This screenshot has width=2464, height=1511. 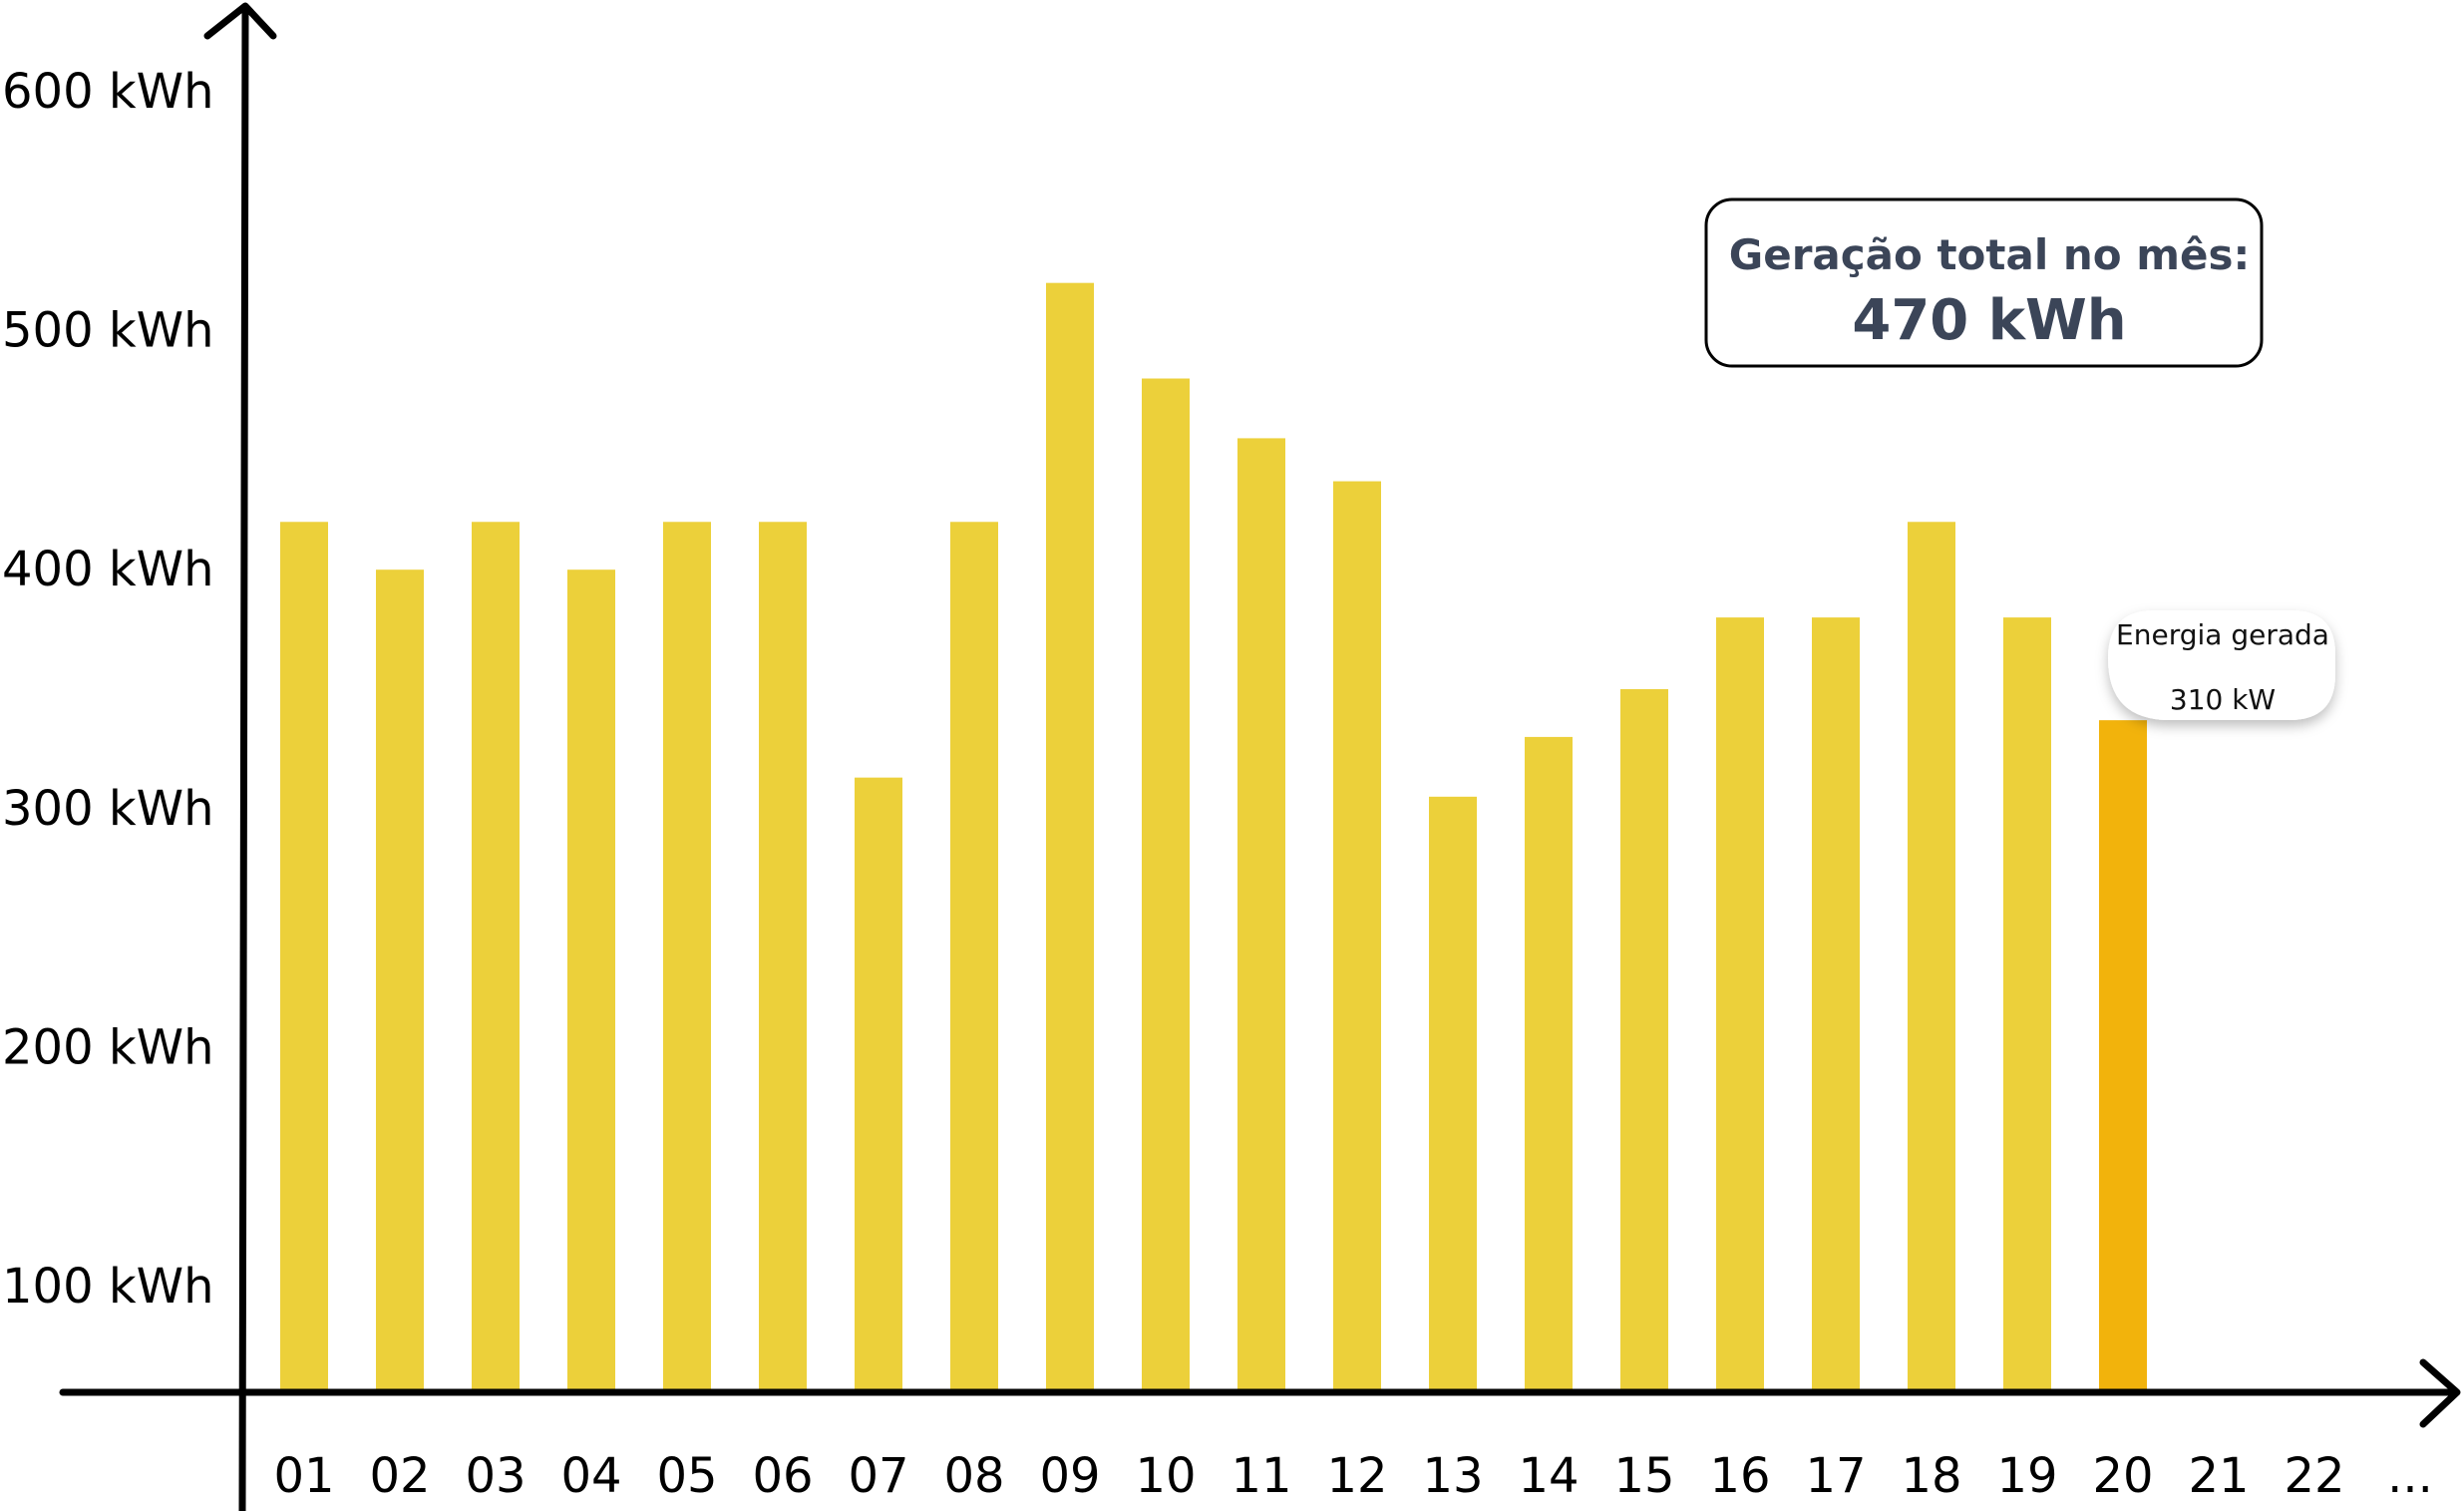 I want to click on x-tick-label-09: 09, so click(x=1069, y=1476).